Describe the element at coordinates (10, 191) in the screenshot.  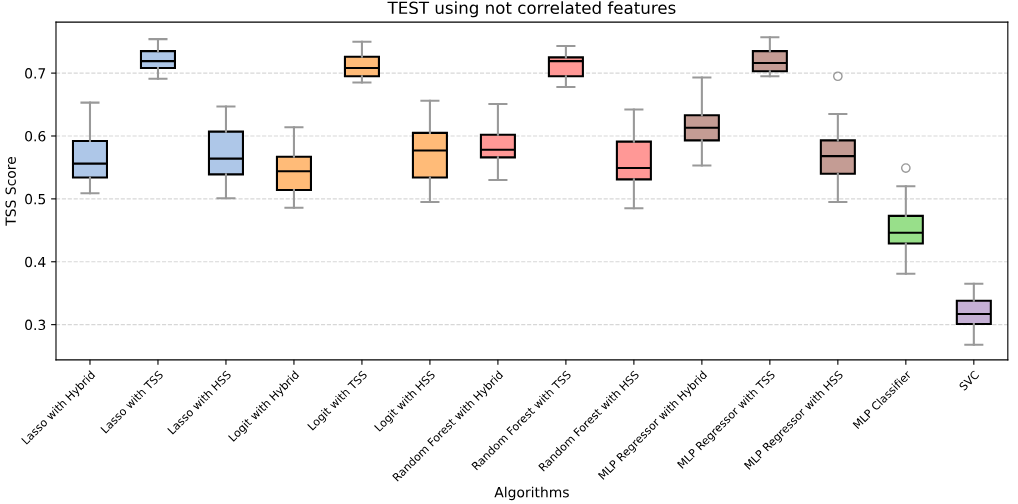
I see `y-axis-title: TSS Score` at that location.